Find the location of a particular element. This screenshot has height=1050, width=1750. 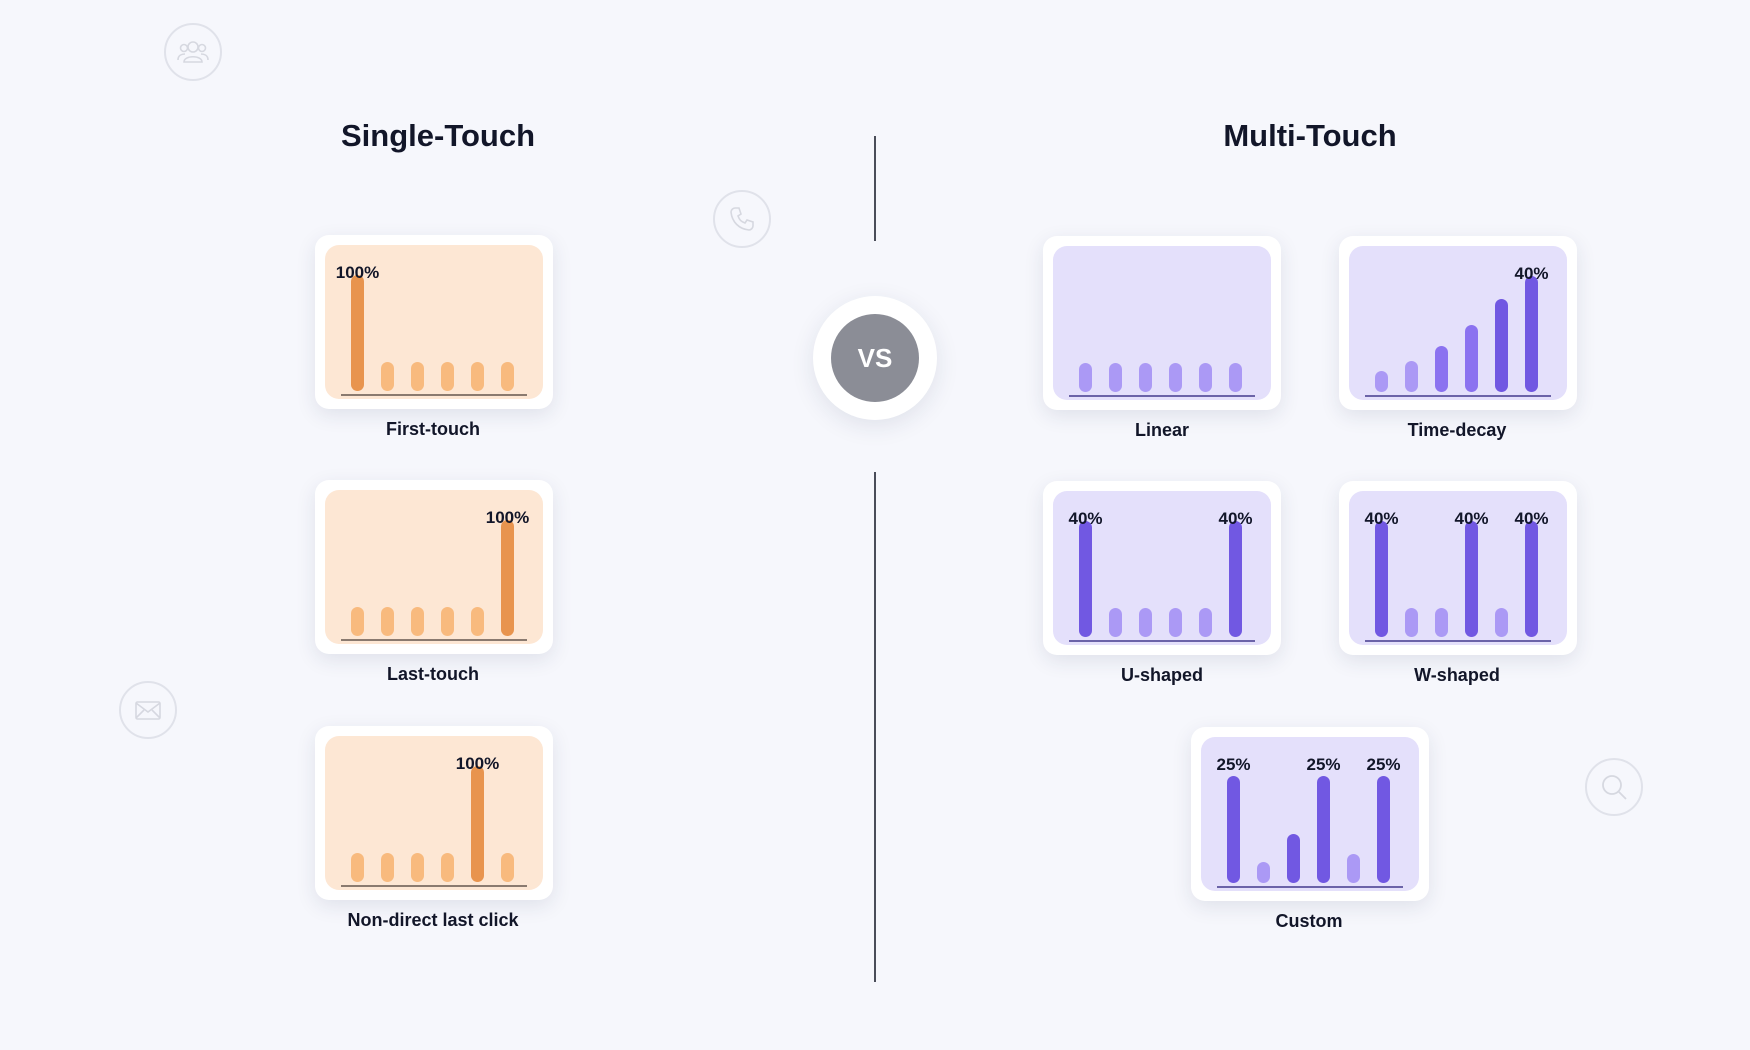

single-touch-title: Single-Touch is located at coordinates (438, 135).